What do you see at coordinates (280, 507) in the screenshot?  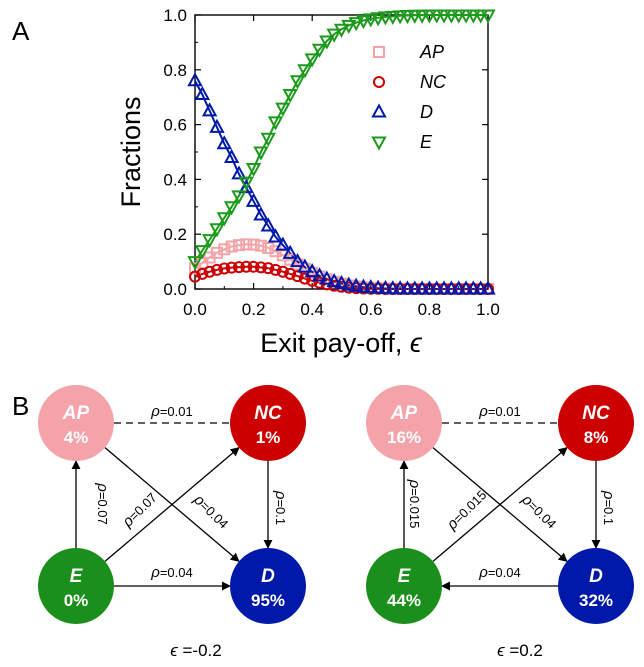 I see `edge-label-nc-d: ρ=0.1` at bounding box center [280, 507].